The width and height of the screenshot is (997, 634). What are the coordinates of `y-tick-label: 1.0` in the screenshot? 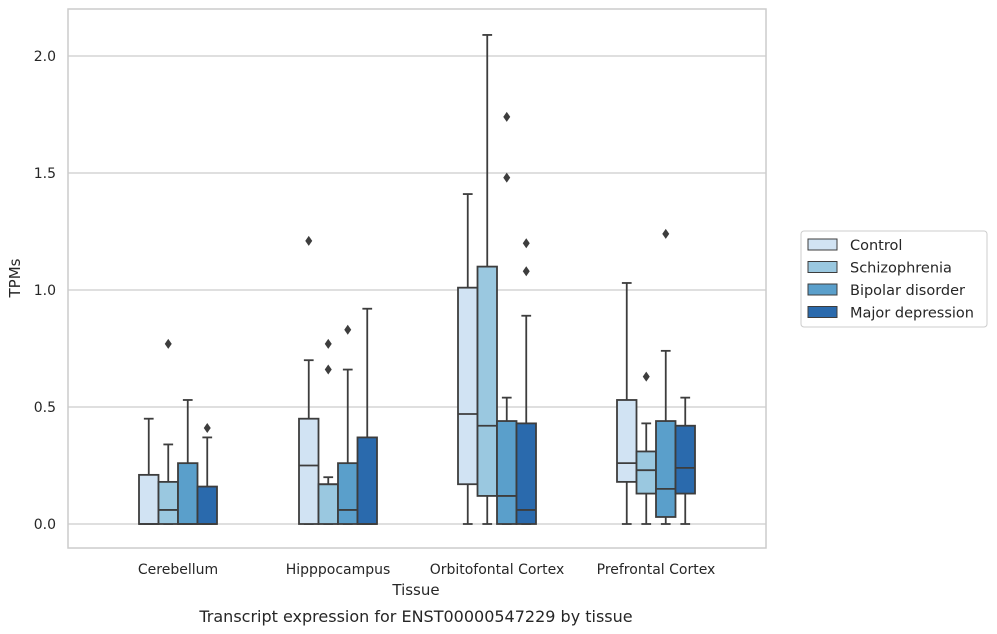 It's located at (45, 291).